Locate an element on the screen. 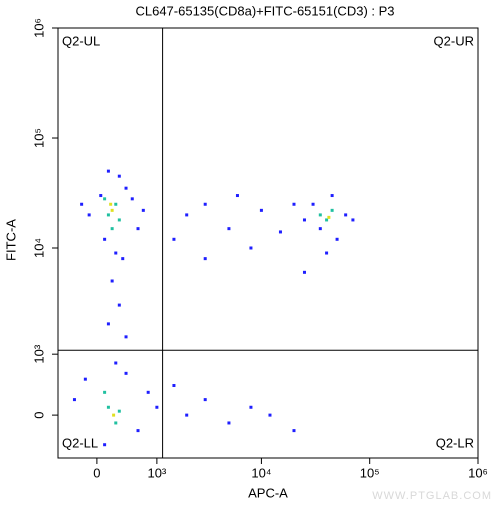 The width and height of the screenshot is (501, 512). quadrant-label: Q2-LL is located at coordinates (80, 442).